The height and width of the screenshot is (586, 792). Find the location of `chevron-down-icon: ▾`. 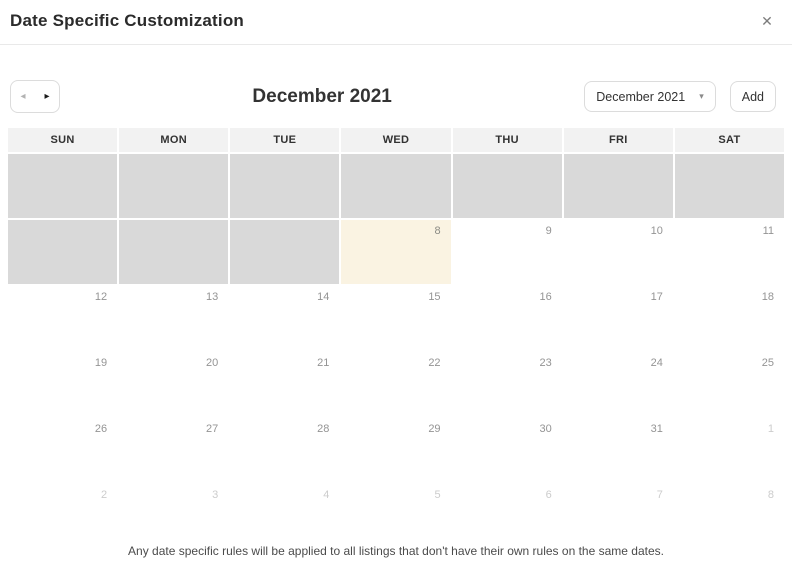

chevron-down-icon: ▾ is located at coordinates (701, 96).